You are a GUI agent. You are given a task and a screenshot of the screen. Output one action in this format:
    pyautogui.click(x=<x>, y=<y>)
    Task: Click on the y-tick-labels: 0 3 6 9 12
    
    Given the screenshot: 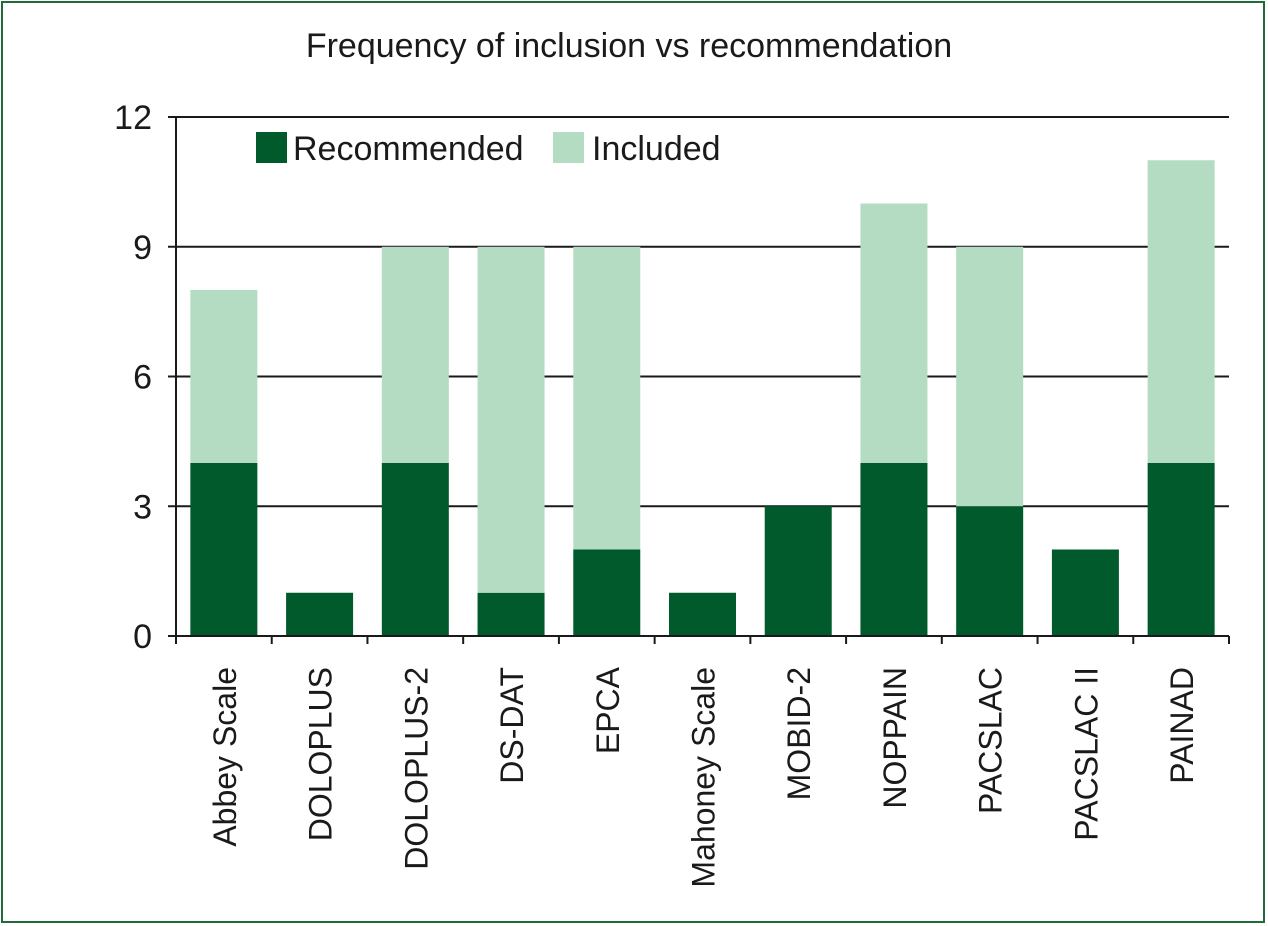 What is the action you would take?
    pyautogui.click(x=133, y=377)
    